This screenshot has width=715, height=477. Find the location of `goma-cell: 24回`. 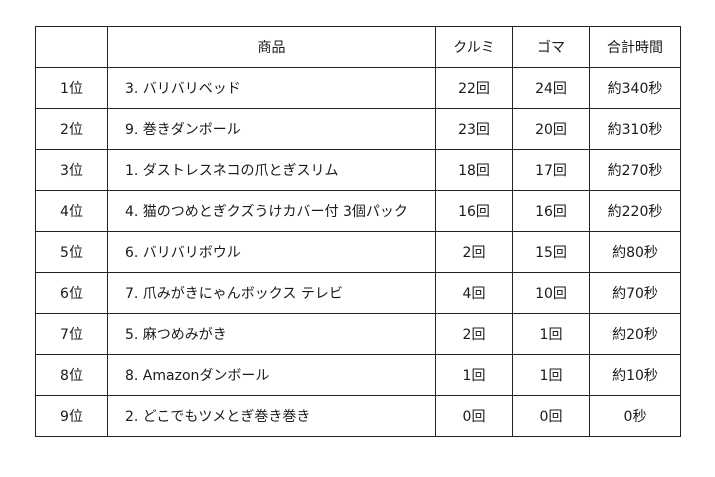

goma-cell: 24回 is located at coordinates (551, 88).